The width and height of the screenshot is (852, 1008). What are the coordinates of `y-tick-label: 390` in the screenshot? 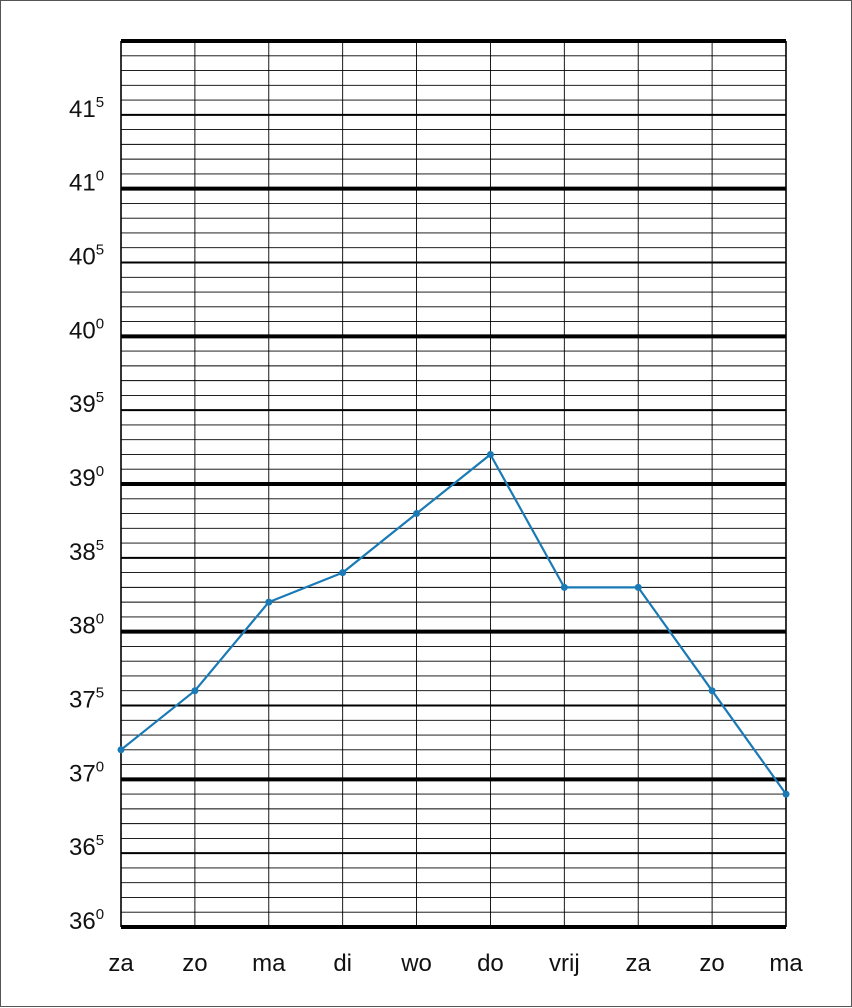 It's located at (86, 477).